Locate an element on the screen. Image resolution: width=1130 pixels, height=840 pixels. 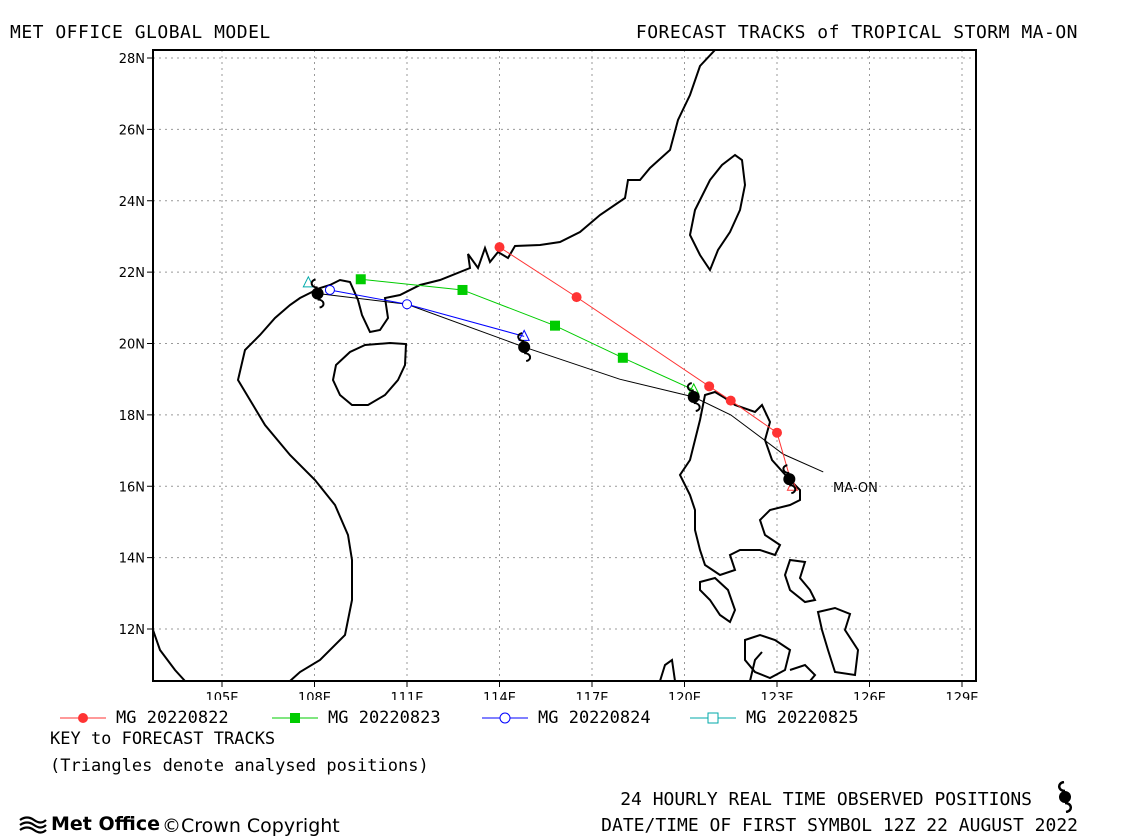
legend-label: MG 20220825 is located at coordinates (802, 718).